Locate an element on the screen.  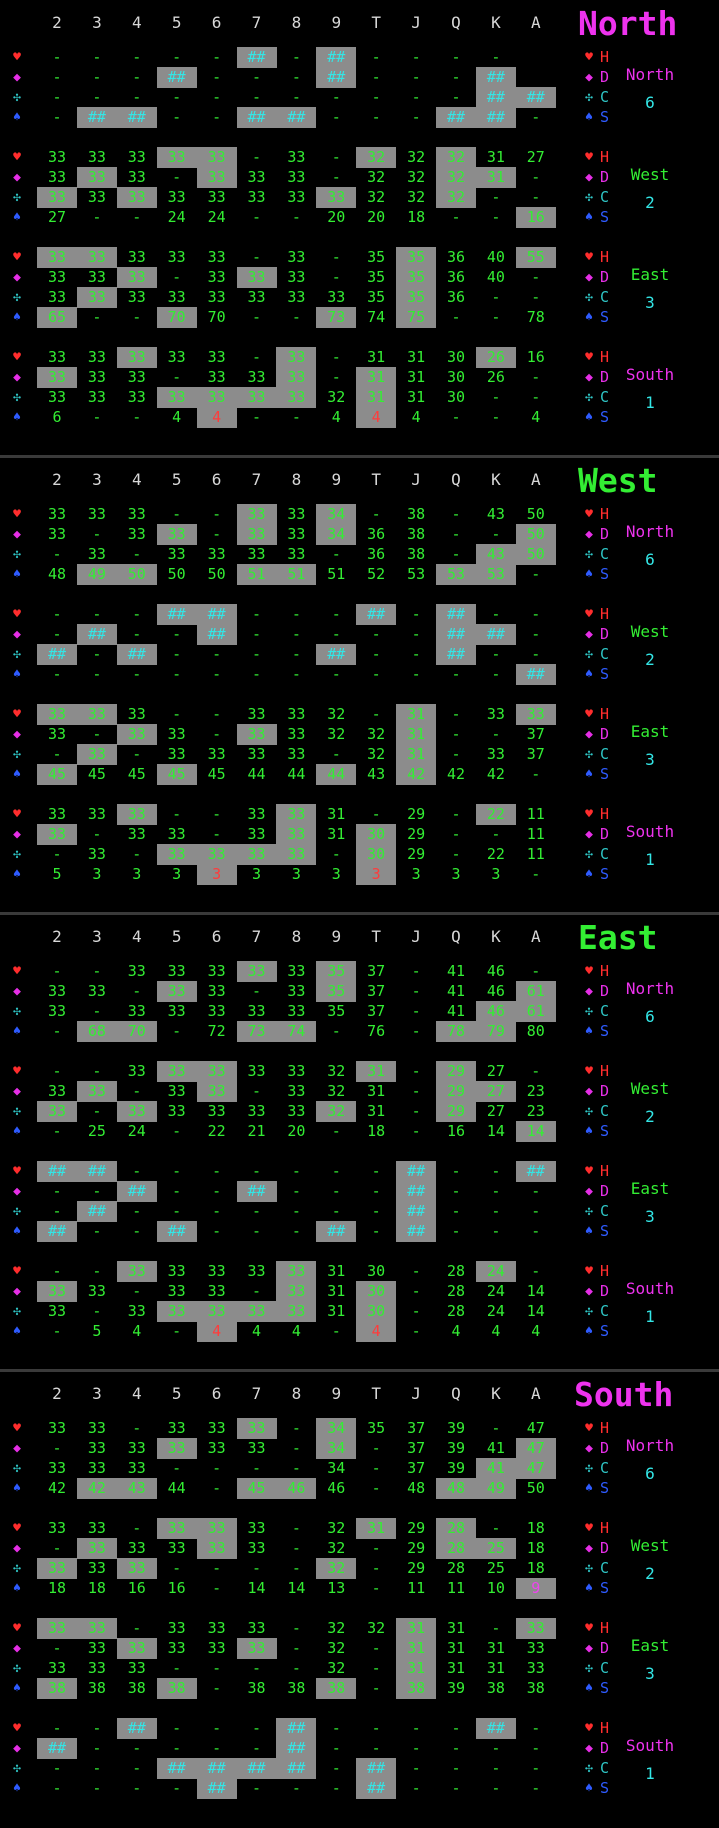
table-cell: 14 is located at coordinates (296, 1588).